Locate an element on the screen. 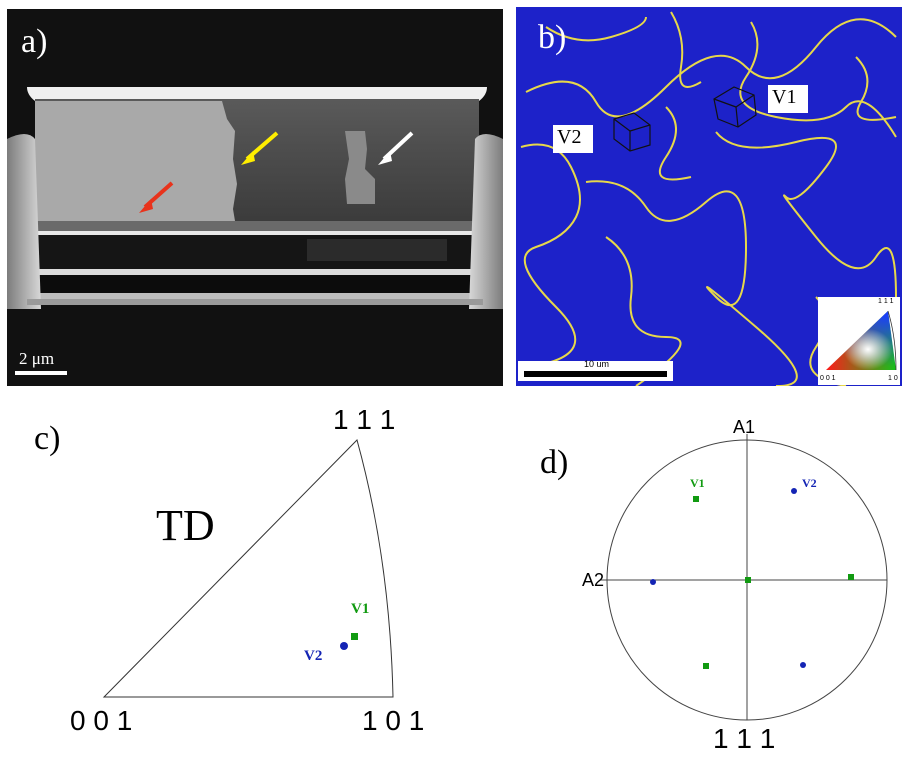 The width and height of the screenshot is (904, 762). v1-label-d: V1 is located at coordinates (697, 483).